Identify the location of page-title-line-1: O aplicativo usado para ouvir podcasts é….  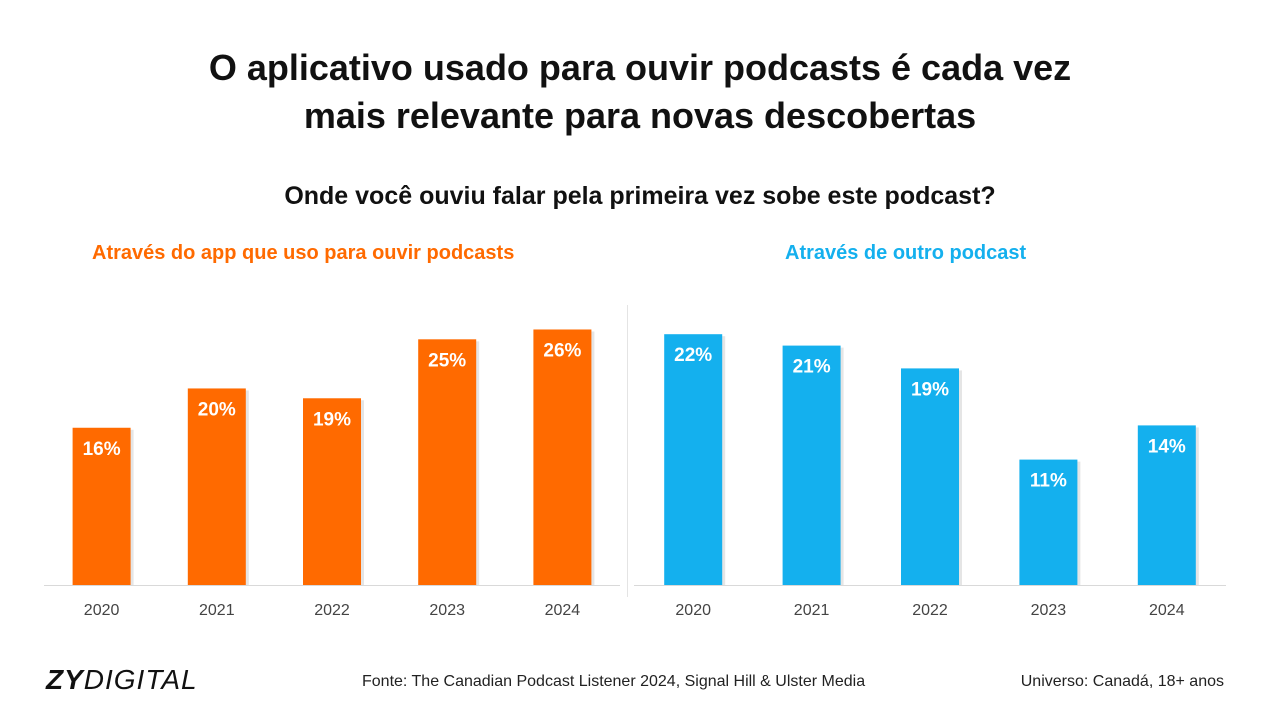
(640, 67).